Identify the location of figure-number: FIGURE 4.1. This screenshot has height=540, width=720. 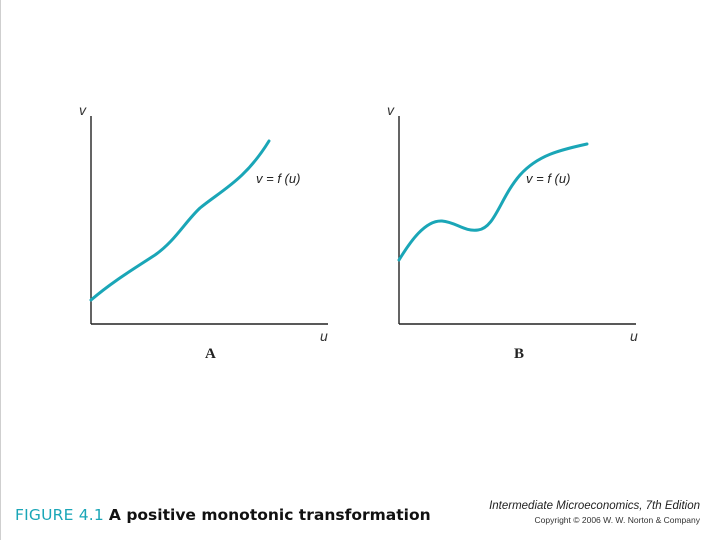
(59, 515).